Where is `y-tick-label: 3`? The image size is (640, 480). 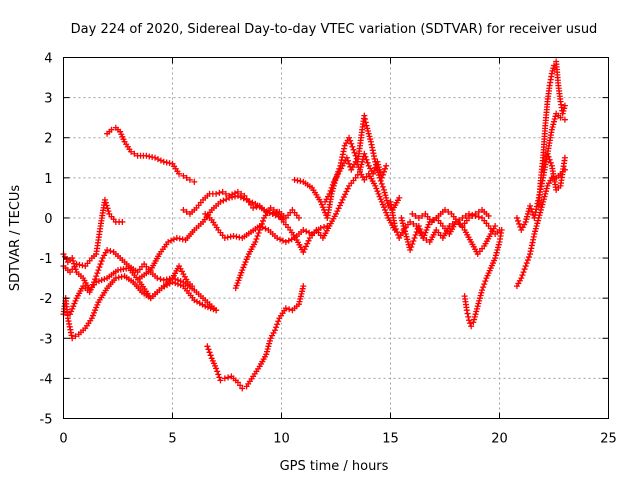 y-tick-label: 3 is located at coordinates (48, 99).